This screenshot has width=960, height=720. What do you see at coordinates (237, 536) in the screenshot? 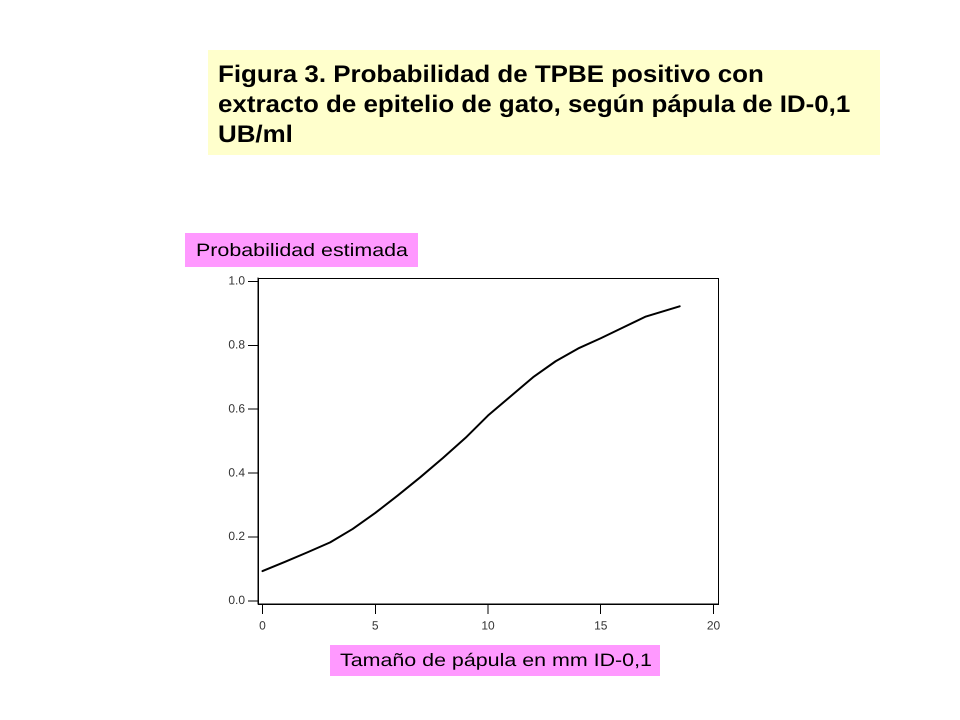
I see `y-tick-label: 0.2` at bounding box center [237, 536].